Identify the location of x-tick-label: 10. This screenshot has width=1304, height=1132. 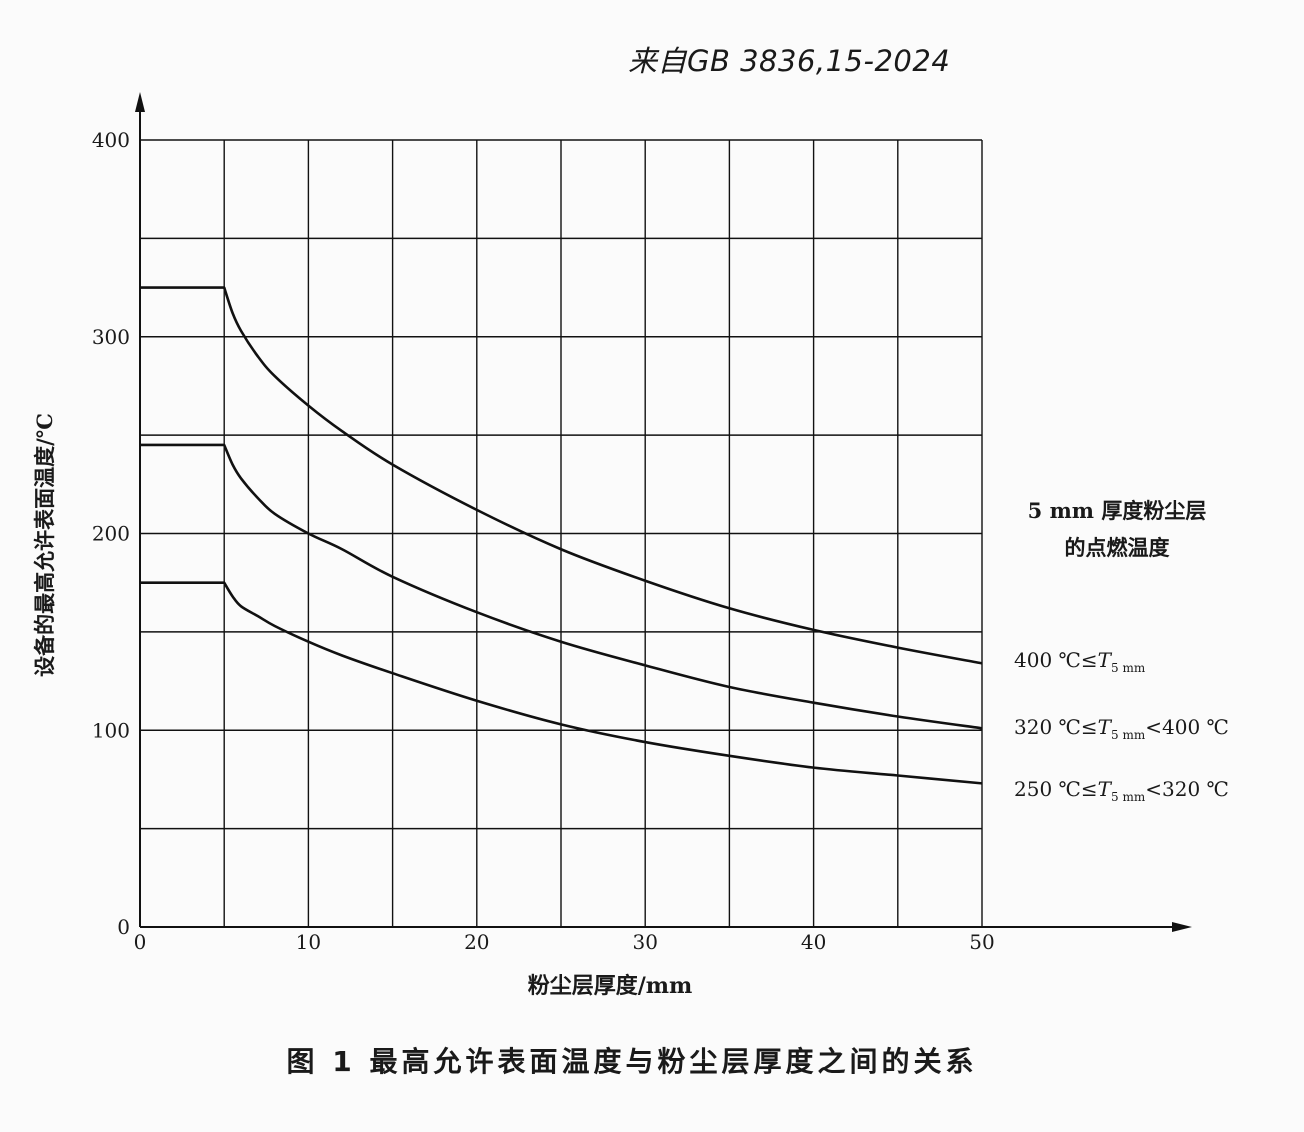
(308, 942).